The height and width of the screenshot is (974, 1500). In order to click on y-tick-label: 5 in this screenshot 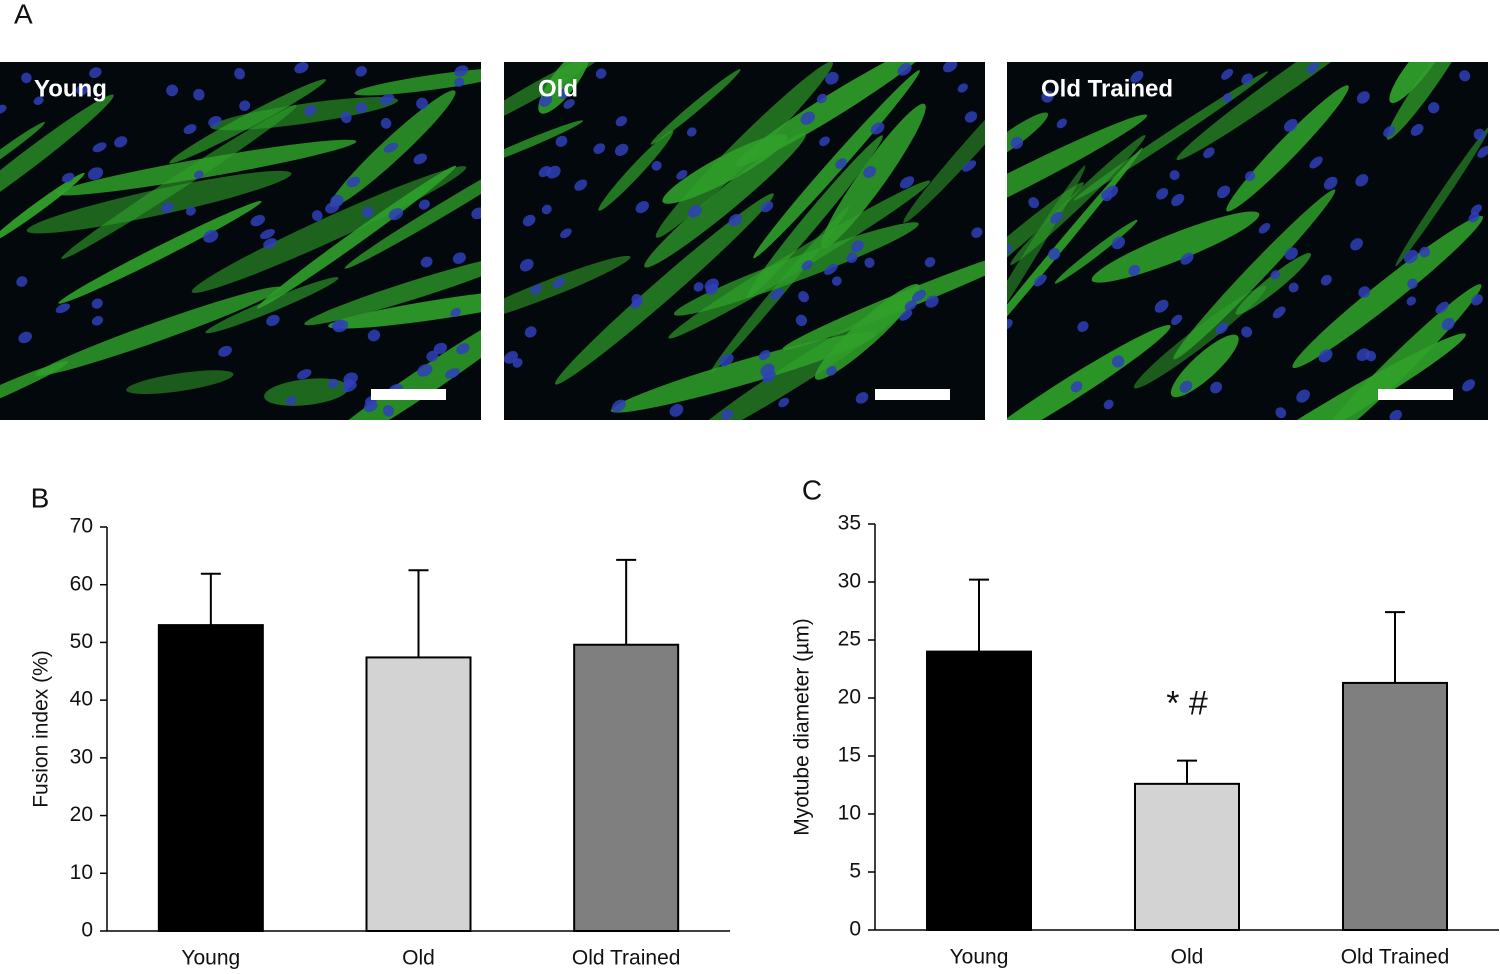, I will do `click(855, 871)`.